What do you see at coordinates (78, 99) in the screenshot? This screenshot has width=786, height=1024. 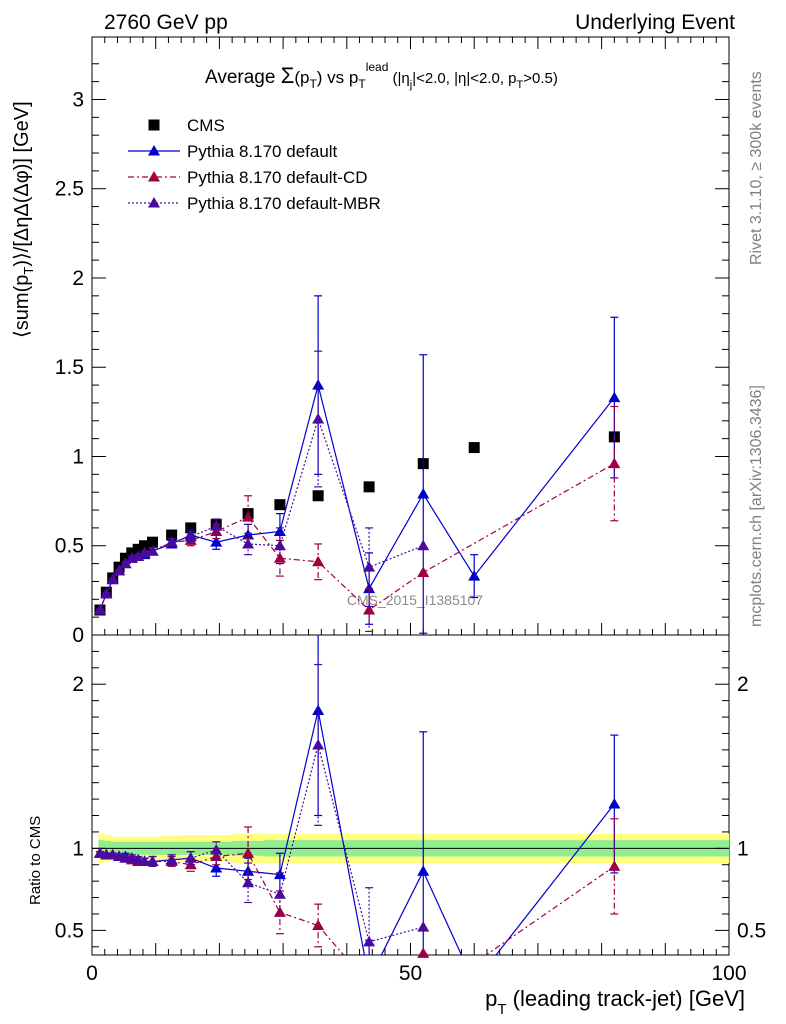 I see `main-y-tick-label: 3` at bounding box center [78, 99].